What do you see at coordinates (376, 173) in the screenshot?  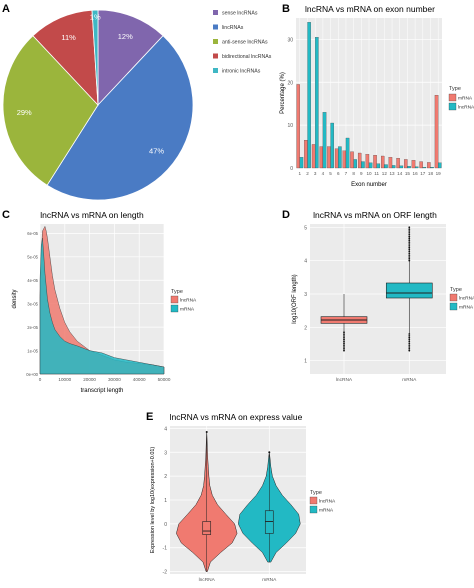 I see `x-tick-label: 11` at bounding box center [376, 173].